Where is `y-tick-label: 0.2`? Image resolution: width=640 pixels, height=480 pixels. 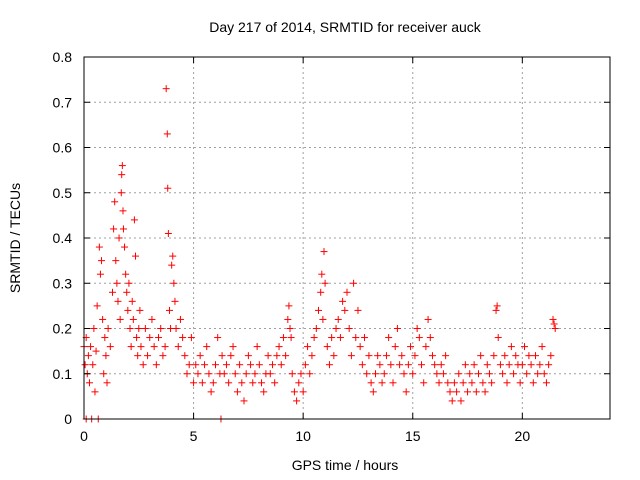 y-tick-label: 0.2 is located at coordinates (63, 329).